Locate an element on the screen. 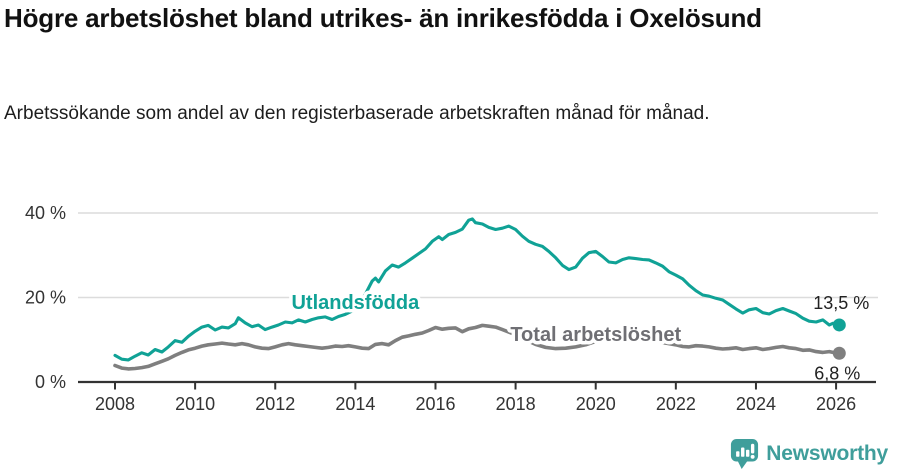  x-tick-label: 2008 is located at coordinates (115, 404).